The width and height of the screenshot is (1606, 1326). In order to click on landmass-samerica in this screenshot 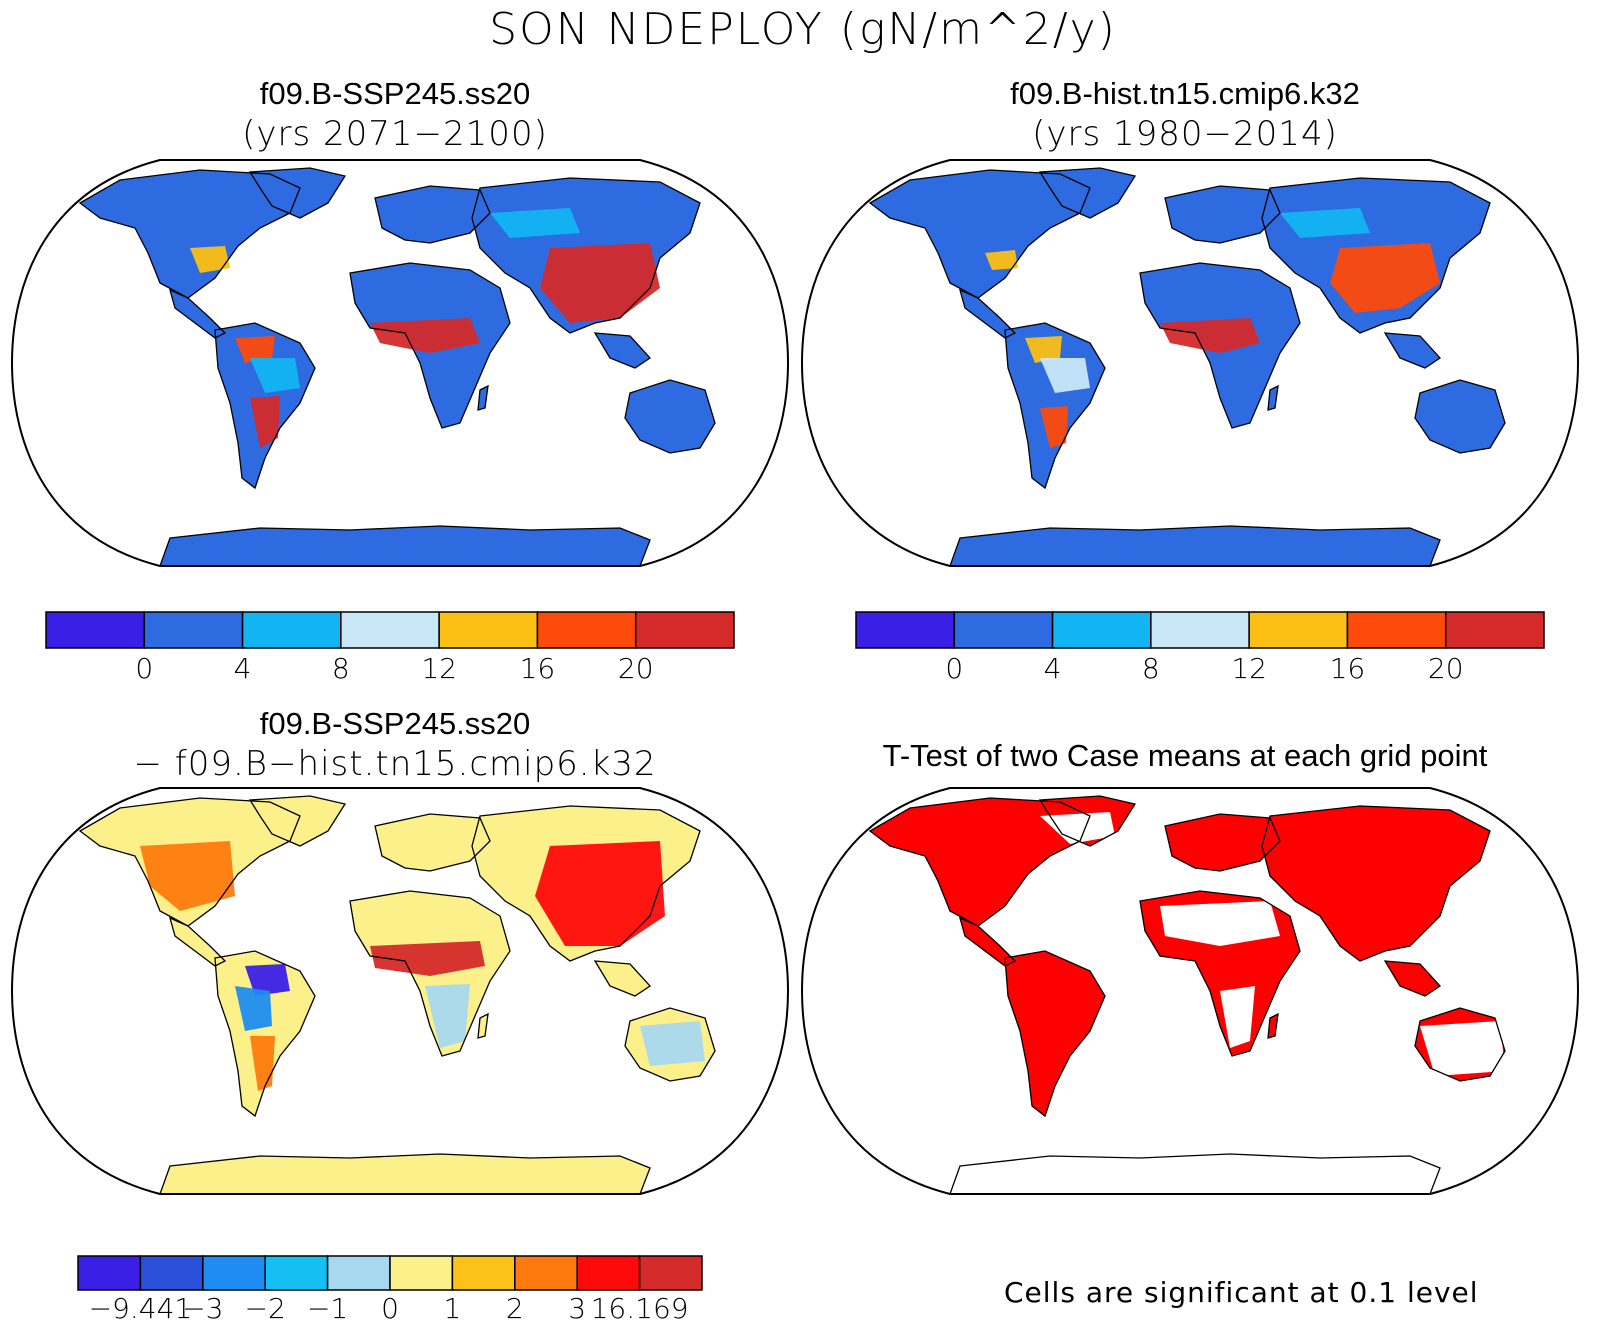, I will do `click(1055, 1033)`.